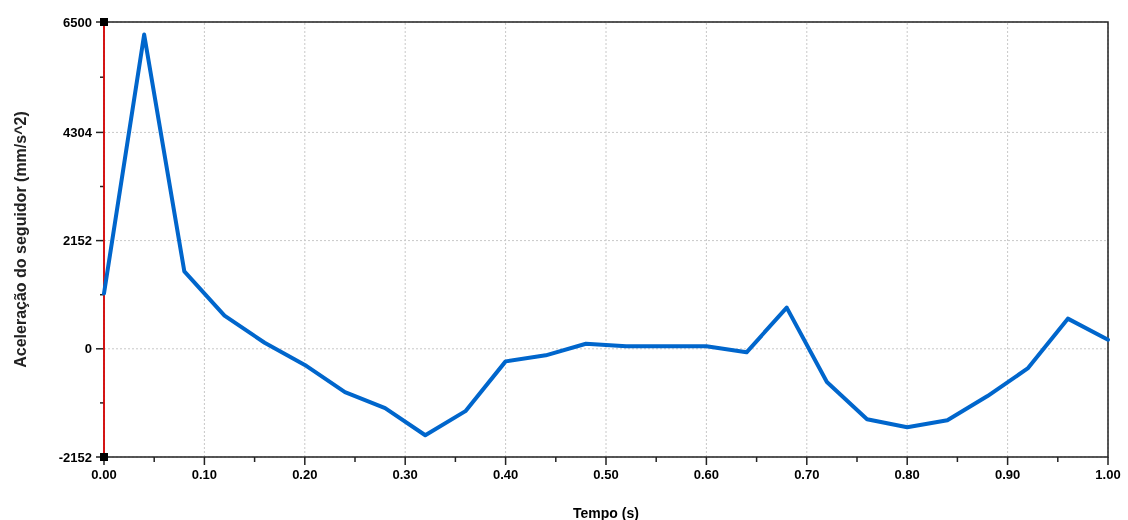 The height and width of the screenshot is (520, 1128). I want to click on y-tick-label: -2152, so click(75, 457).